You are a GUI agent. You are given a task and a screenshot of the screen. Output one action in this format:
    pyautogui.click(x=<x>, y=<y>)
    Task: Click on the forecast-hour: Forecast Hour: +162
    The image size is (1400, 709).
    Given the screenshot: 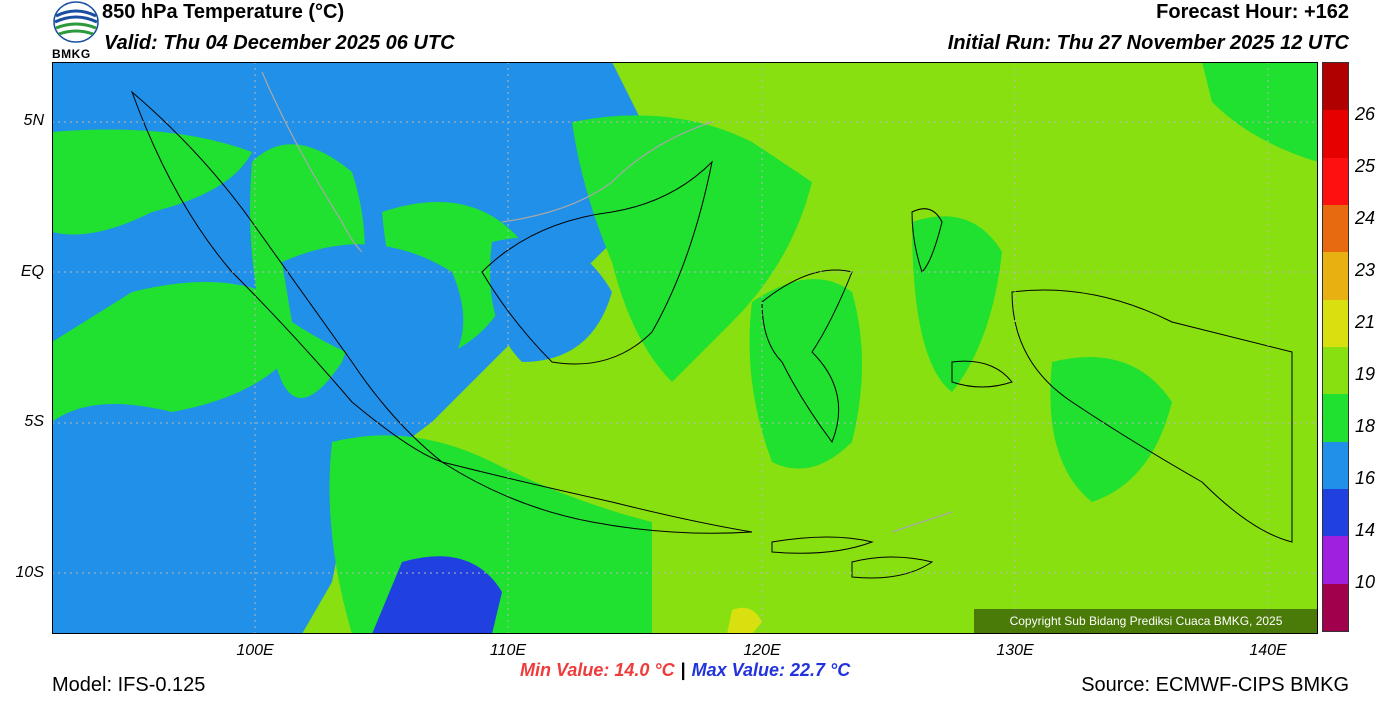 What is the action you would take?
    pyautogui.click(x=1252, y=12)
    